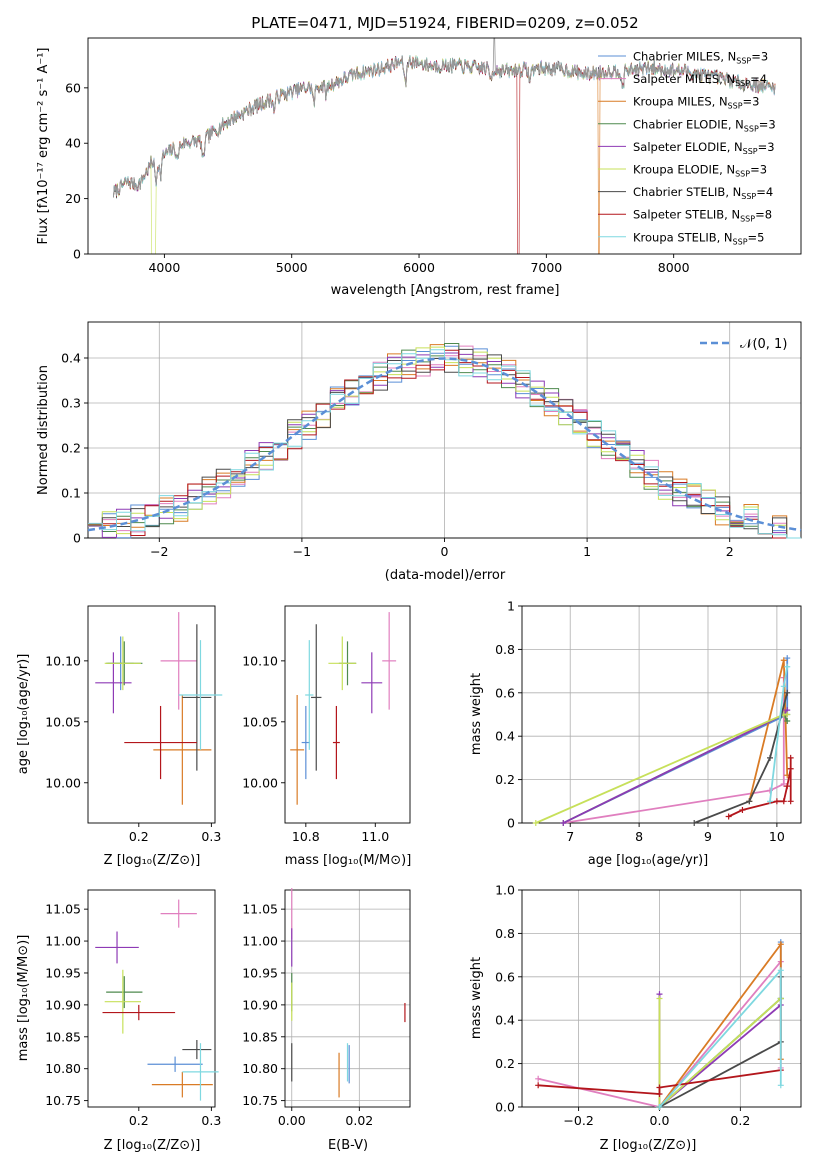 This screenshot has width=819, height=1170. I want to click on y-tick-label: 10.80, so click(63, 1068).